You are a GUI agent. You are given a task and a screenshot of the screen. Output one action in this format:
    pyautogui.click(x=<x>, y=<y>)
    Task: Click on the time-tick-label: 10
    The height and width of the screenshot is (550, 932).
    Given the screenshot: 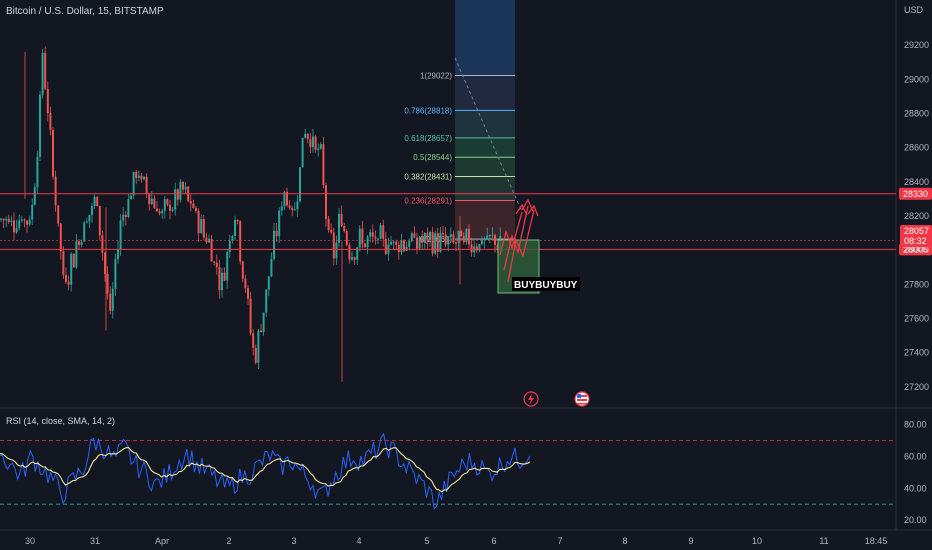 What is the action you would take?
    pyautogui.click(x=757, y=541)
    